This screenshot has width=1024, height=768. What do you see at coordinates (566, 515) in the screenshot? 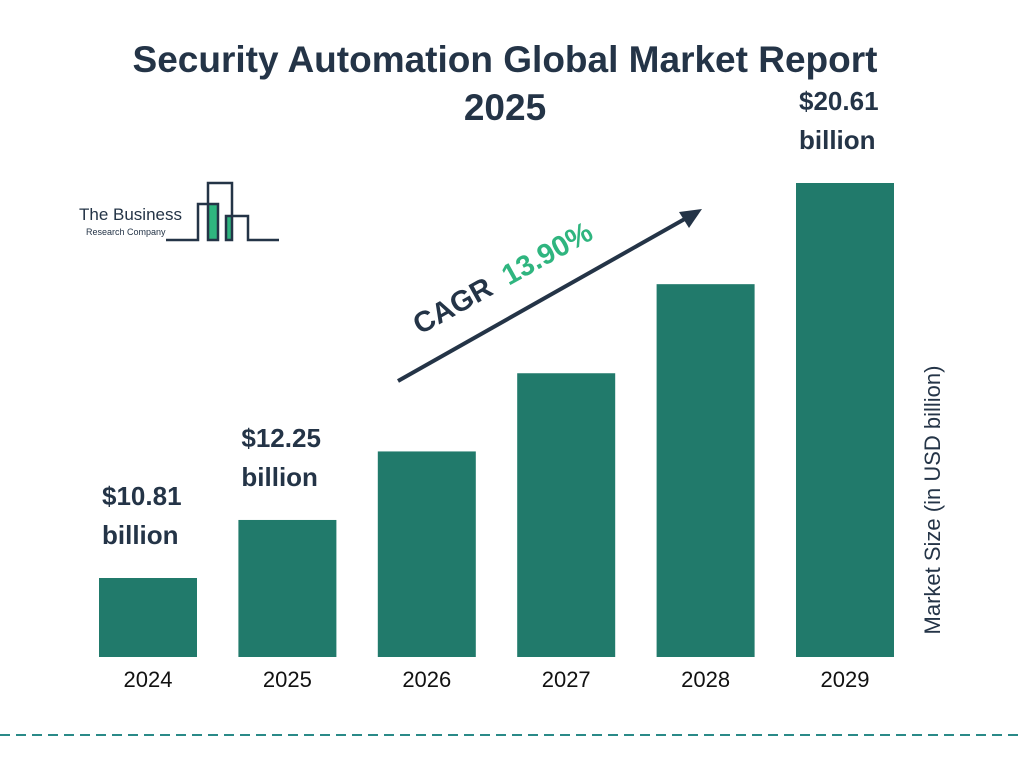
I see `bar-2027` at bounding box center [566, 515].